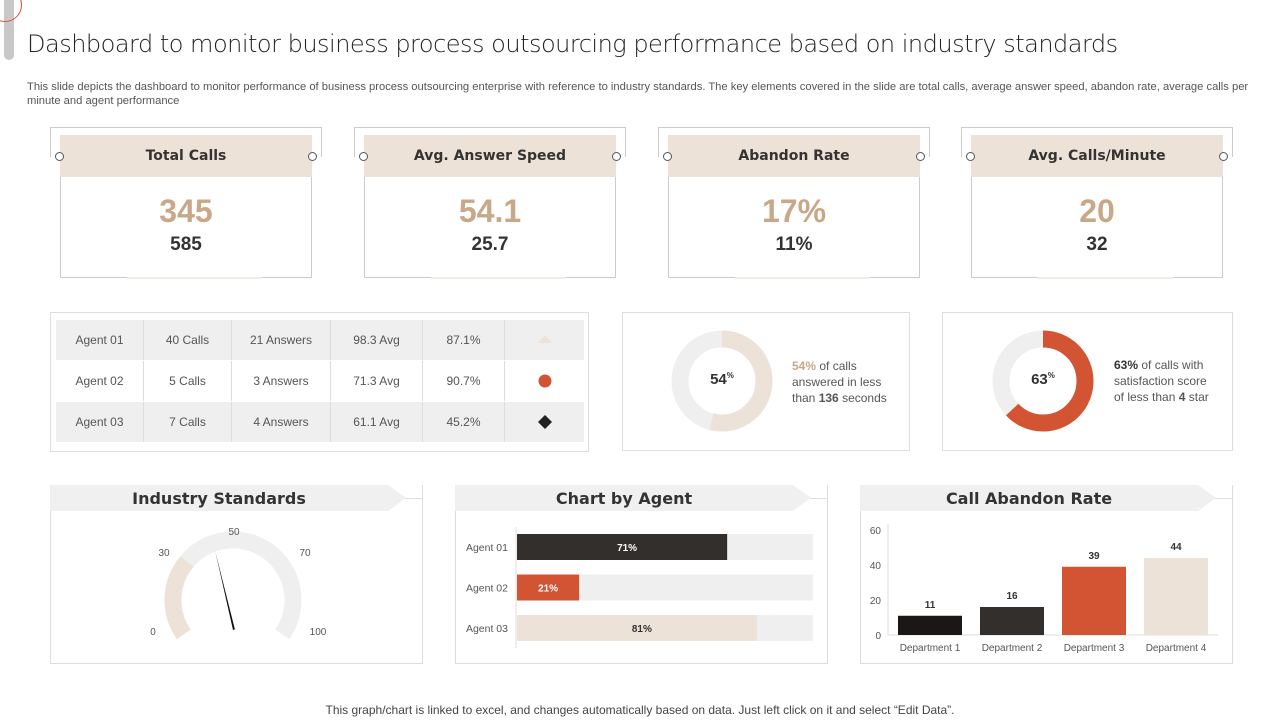  Describe the element at coordinates (624, 498) in the screenshot. I see `chart-by-agent-title: Chart by Agent` at that location.